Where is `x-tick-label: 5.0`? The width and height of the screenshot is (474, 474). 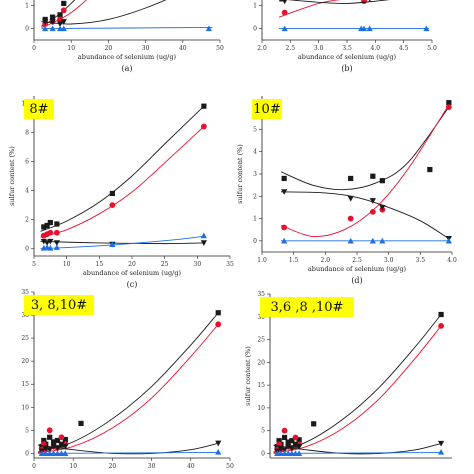
x-tick-label: 5.0 is located at coordinates (432, 48).